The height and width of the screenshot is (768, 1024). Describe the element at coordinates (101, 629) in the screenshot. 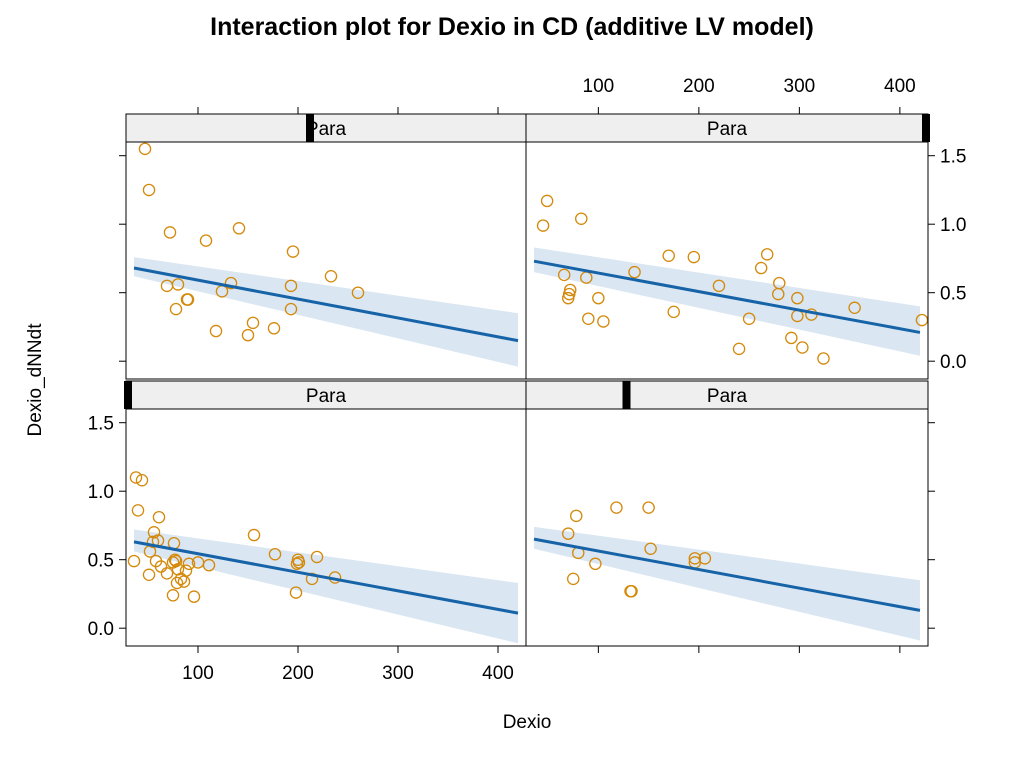

I see `y-tick-label-left: 0.0` at that location.